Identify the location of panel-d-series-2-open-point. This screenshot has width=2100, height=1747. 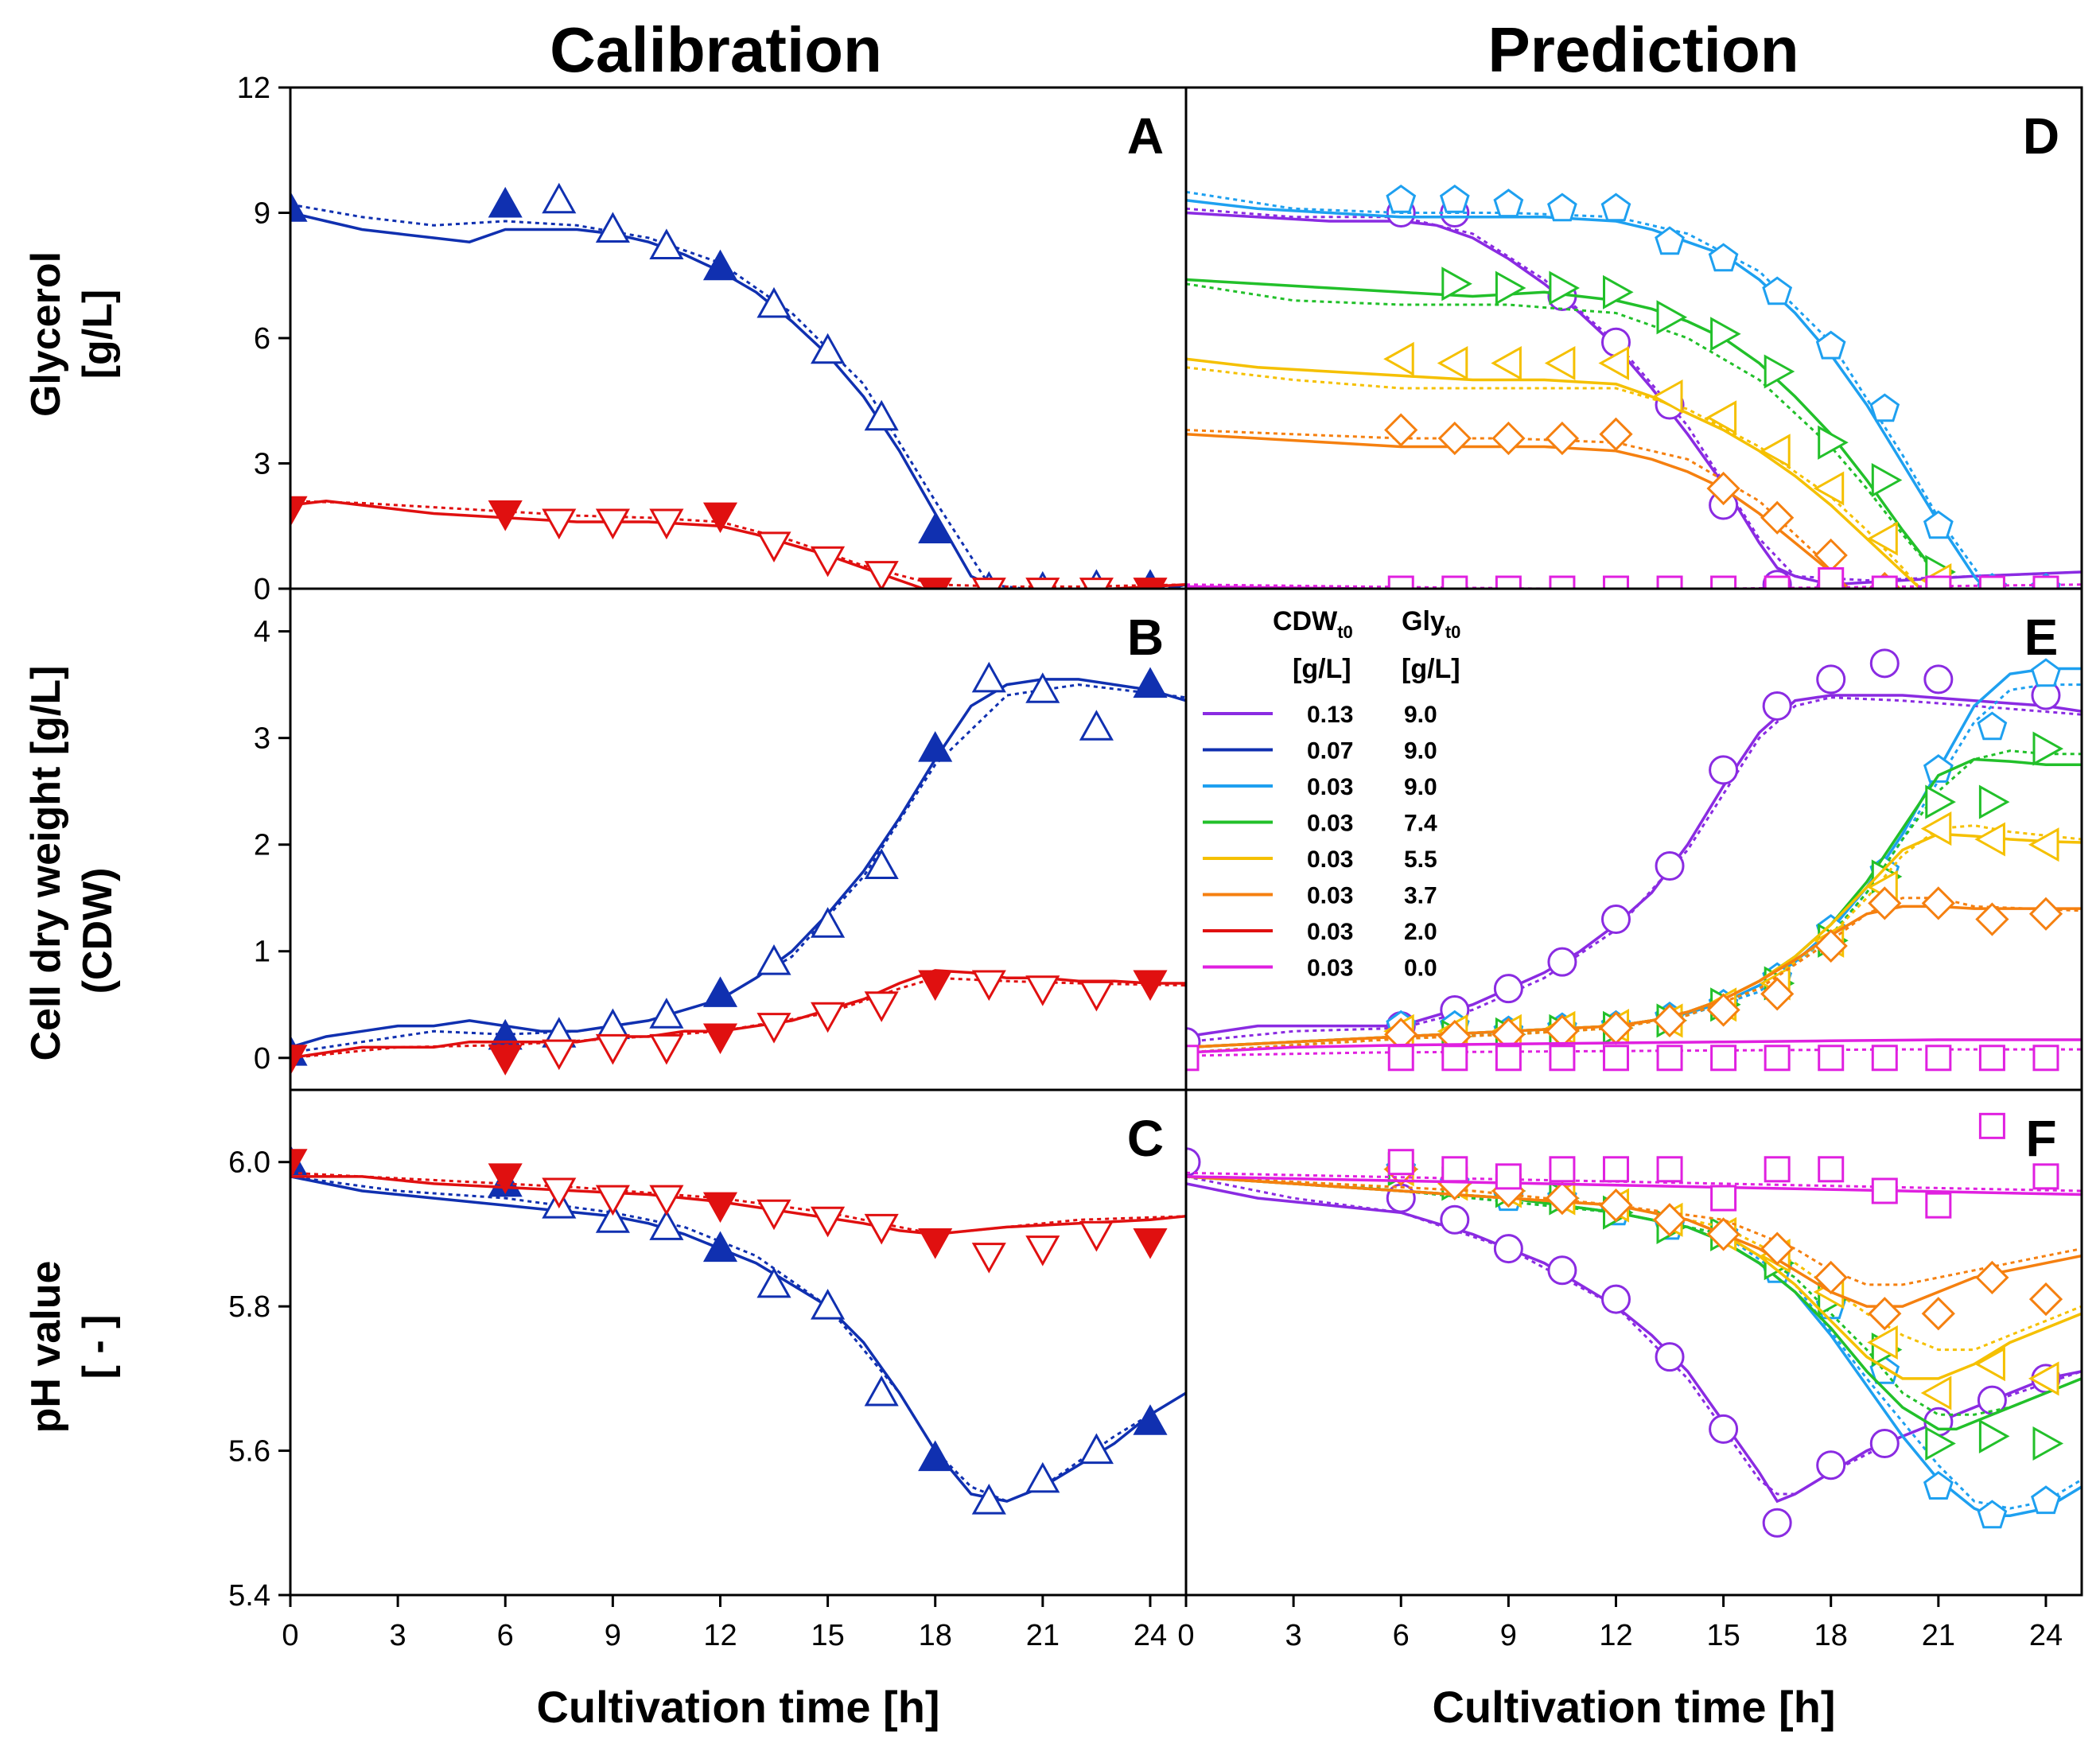
(1456, 284).